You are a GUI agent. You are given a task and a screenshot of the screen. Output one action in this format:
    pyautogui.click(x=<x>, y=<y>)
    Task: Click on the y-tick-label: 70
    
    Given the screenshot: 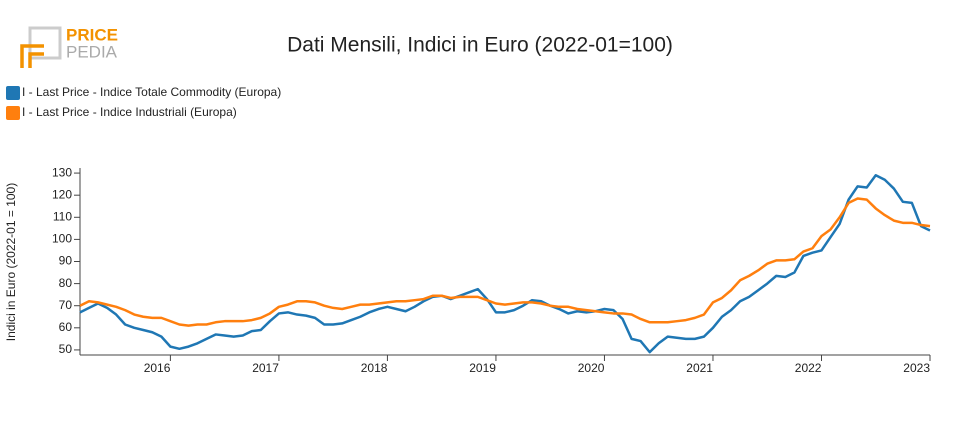 What is the action you would take?
    pyautogui.click(x=66, y=305)
    